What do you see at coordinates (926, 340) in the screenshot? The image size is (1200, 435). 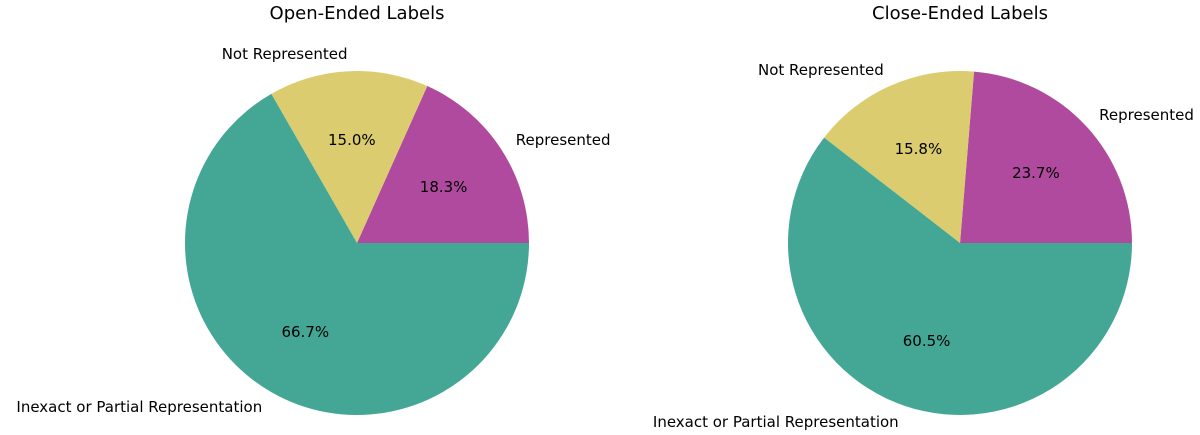 I see `slice-pct-inexact-or-partial: 60.5%` at bounding box center [926, 340].